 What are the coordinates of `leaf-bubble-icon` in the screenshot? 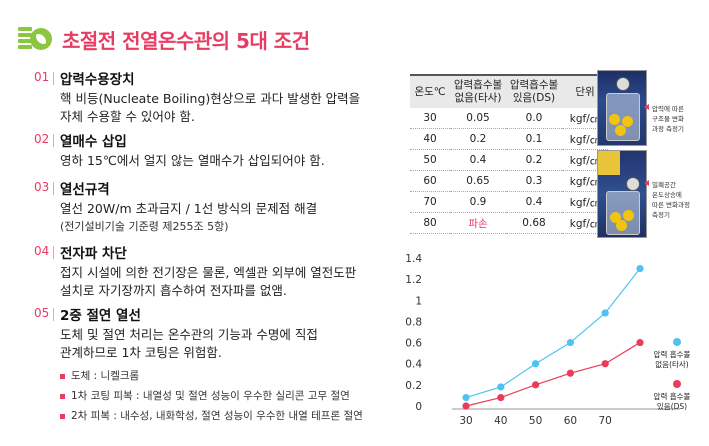 It's located at (35, 39).